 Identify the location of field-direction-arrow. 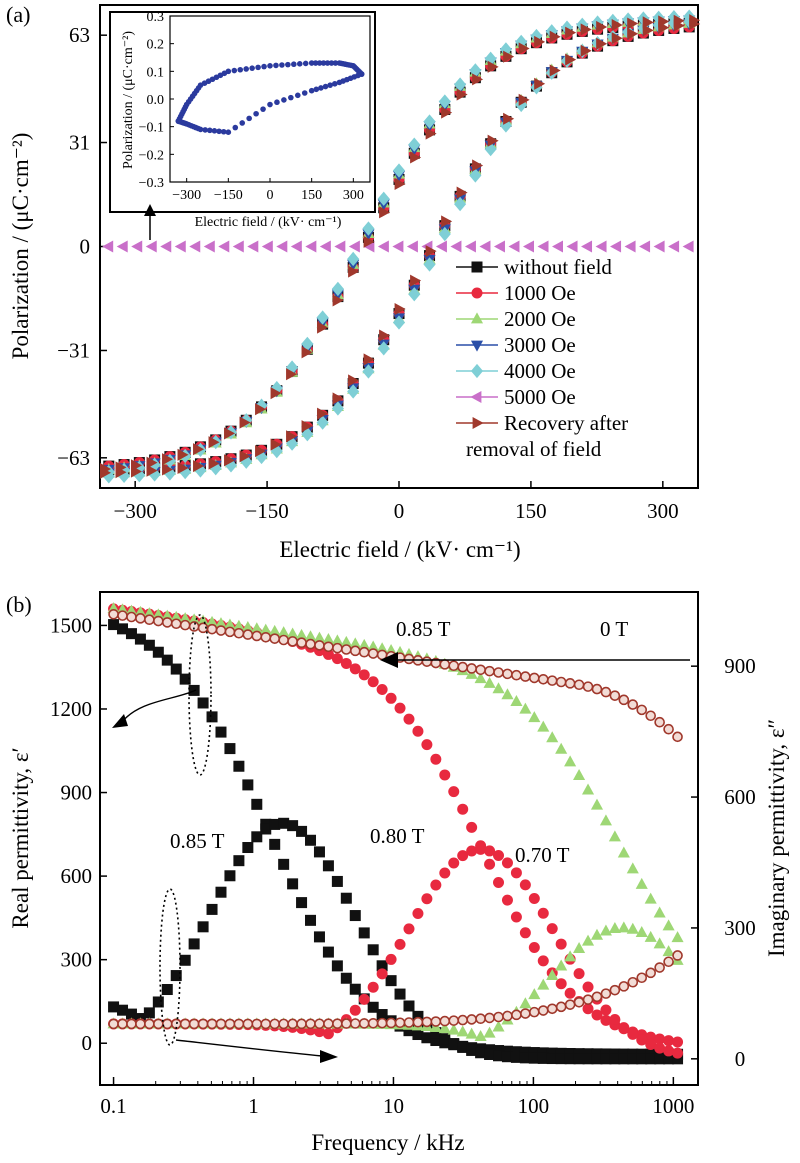
(535, 660).